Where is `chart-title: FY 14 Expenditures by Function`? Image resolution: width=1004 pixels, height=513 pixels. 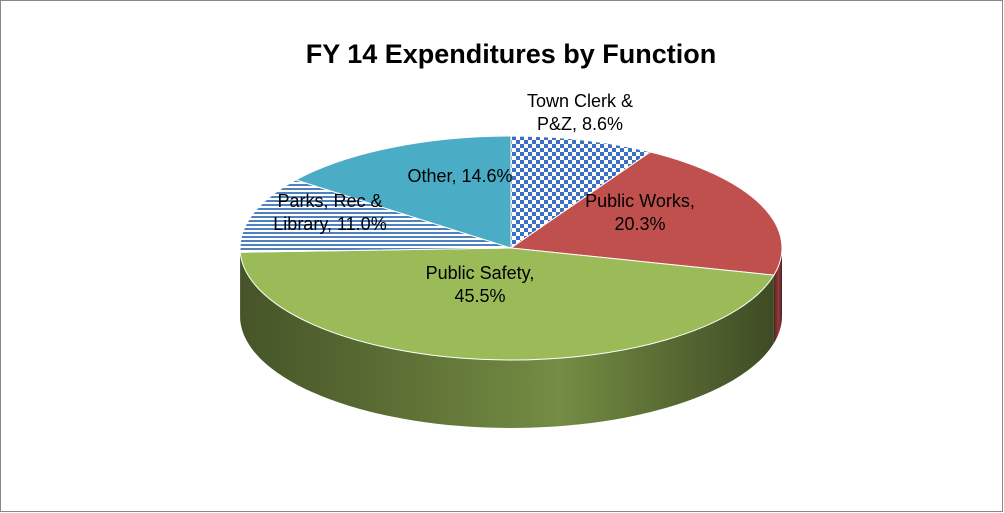
chart-title: FY 14 Expenditures by Function is located at coordinates (511, 54).